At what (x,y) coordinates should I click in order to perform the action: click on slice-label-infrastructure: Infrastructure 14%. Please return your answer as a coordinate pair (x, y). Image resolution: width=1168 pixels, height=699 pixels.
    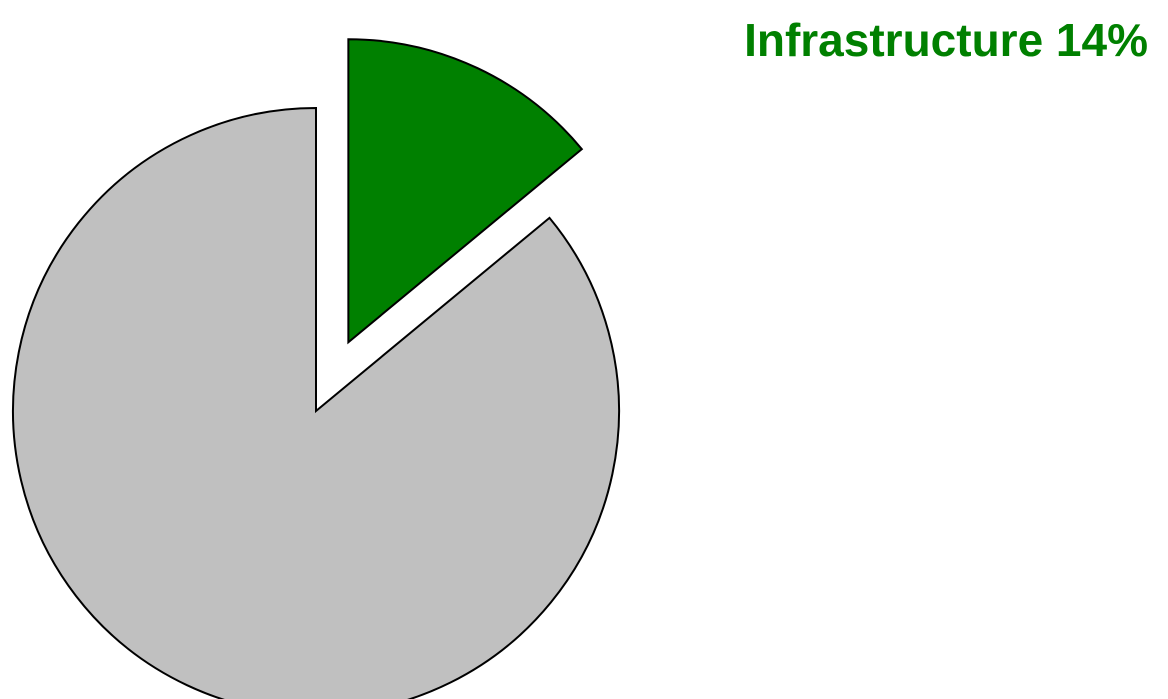
    Looking at the image, I should click on (946, 40).